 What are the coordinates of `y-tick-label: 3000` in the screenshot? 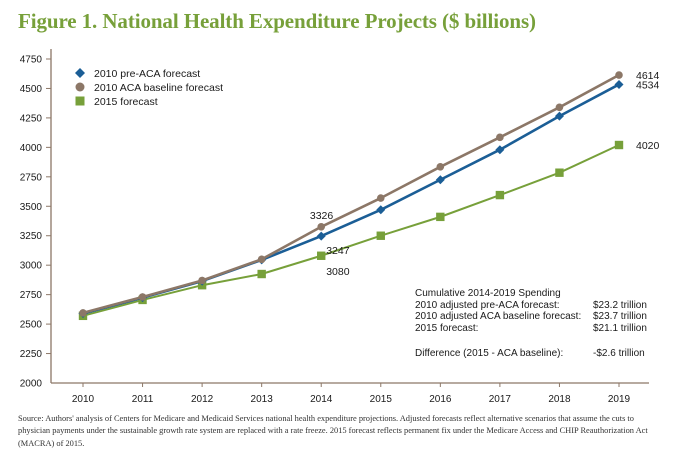 It's located at (31, 266).